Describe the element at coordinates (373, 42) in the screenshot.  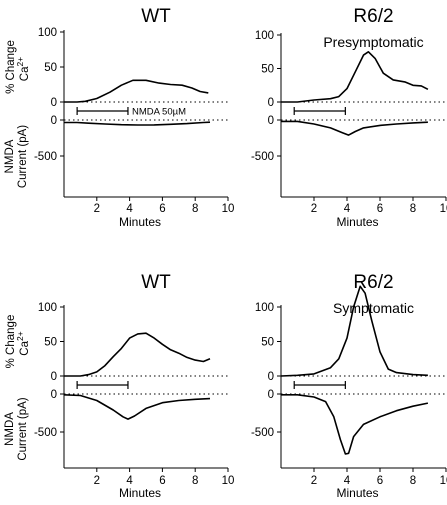
I see `chart-subtitle: Presymptomatic` at that location.